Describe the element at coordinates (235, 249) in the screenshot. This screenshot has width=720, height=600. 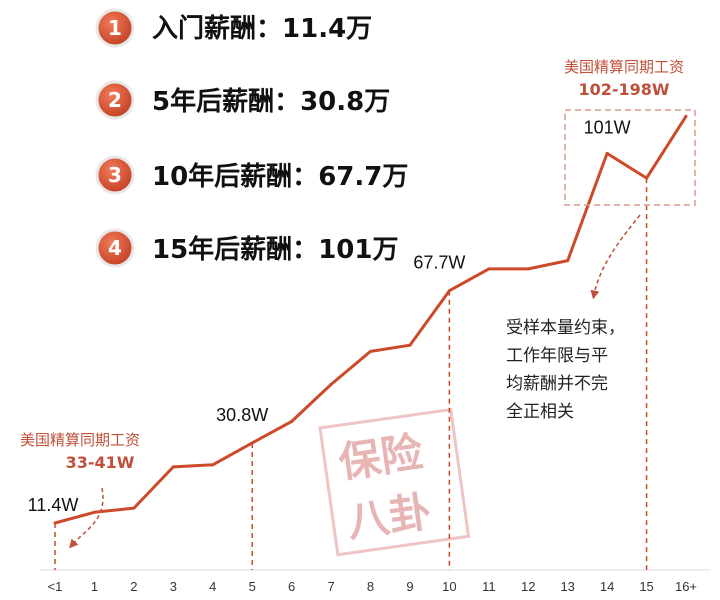
I see `stat-label-text: 15年后薪酬：` at that location.